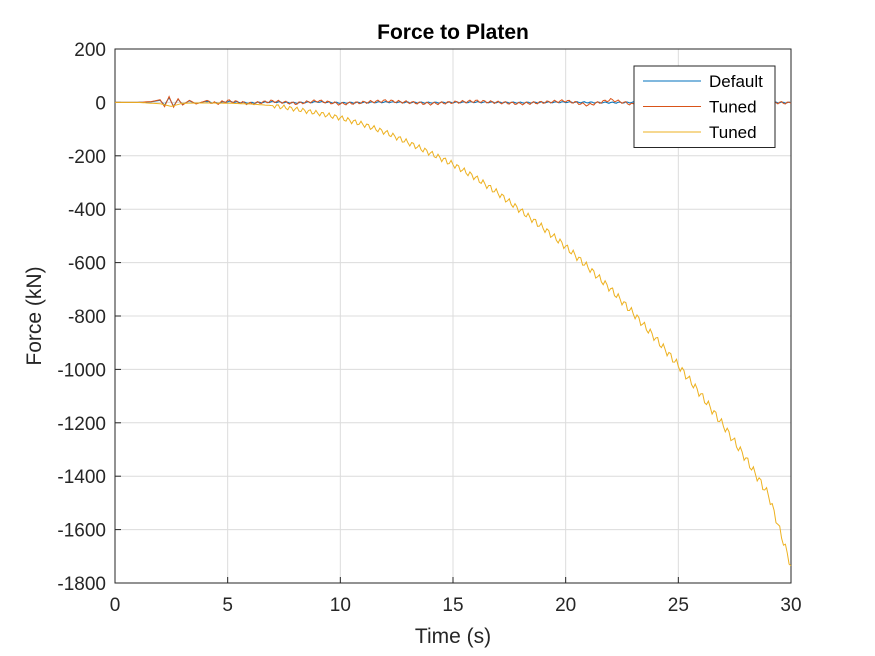 The width and height of the screenshot is (875, 656). What do you see at coordinates (453, 32) in the screenshot?
I see `chart-title: Force to Platen` at bounding box center [453, 32].